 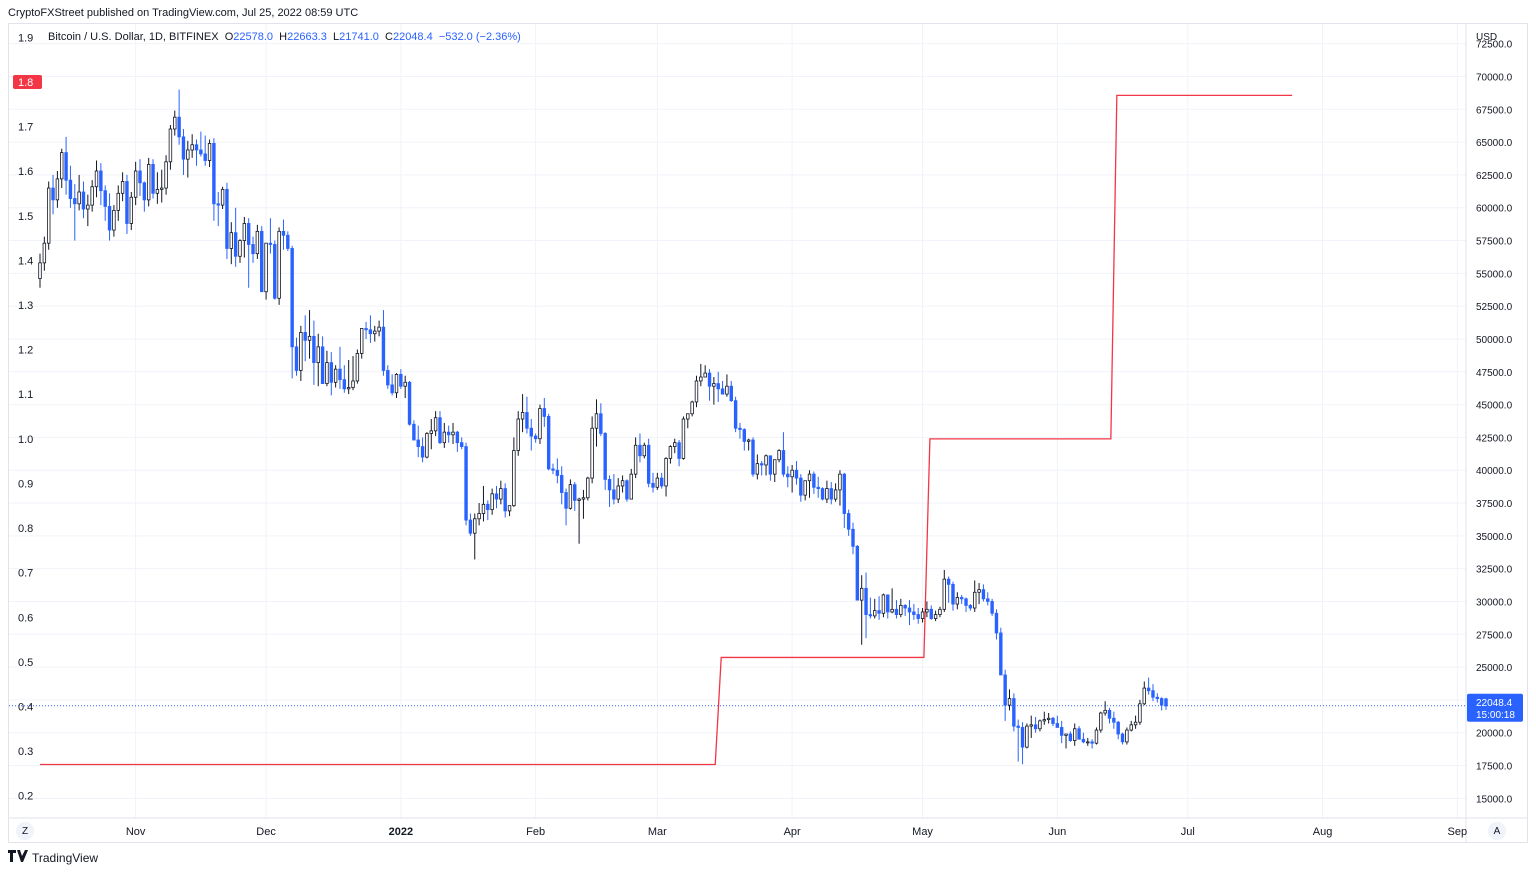 I want to click on right-axis-tick-label: 15000.0, so click(x=1494, y=799).